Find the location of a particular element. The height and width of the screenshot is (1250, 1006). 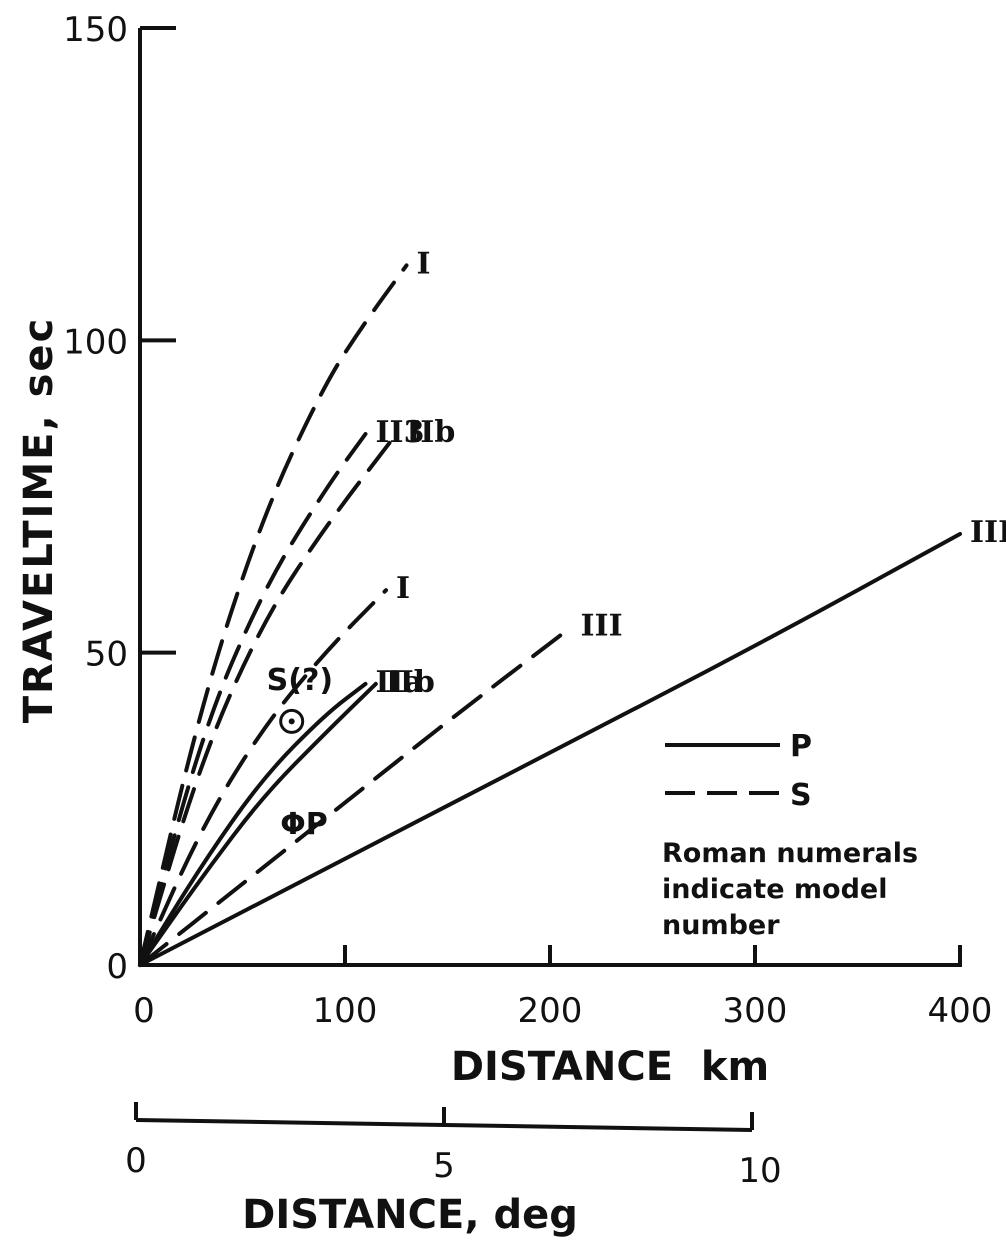

annotation-label: S(?) is located at coordinates (300, 680).